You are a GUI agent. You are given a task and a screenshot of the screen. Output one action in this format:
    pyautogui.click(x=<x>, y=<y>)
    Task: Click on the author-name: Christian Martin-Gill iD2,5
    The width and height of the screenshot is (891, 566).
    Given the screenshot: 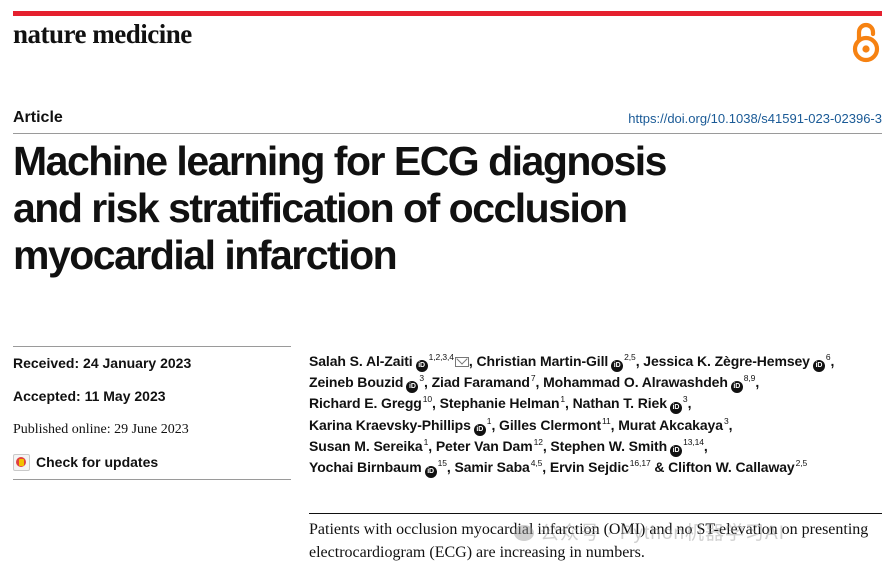 What is the action you would take?
    pyautogui.click(x=556, y=362)
    